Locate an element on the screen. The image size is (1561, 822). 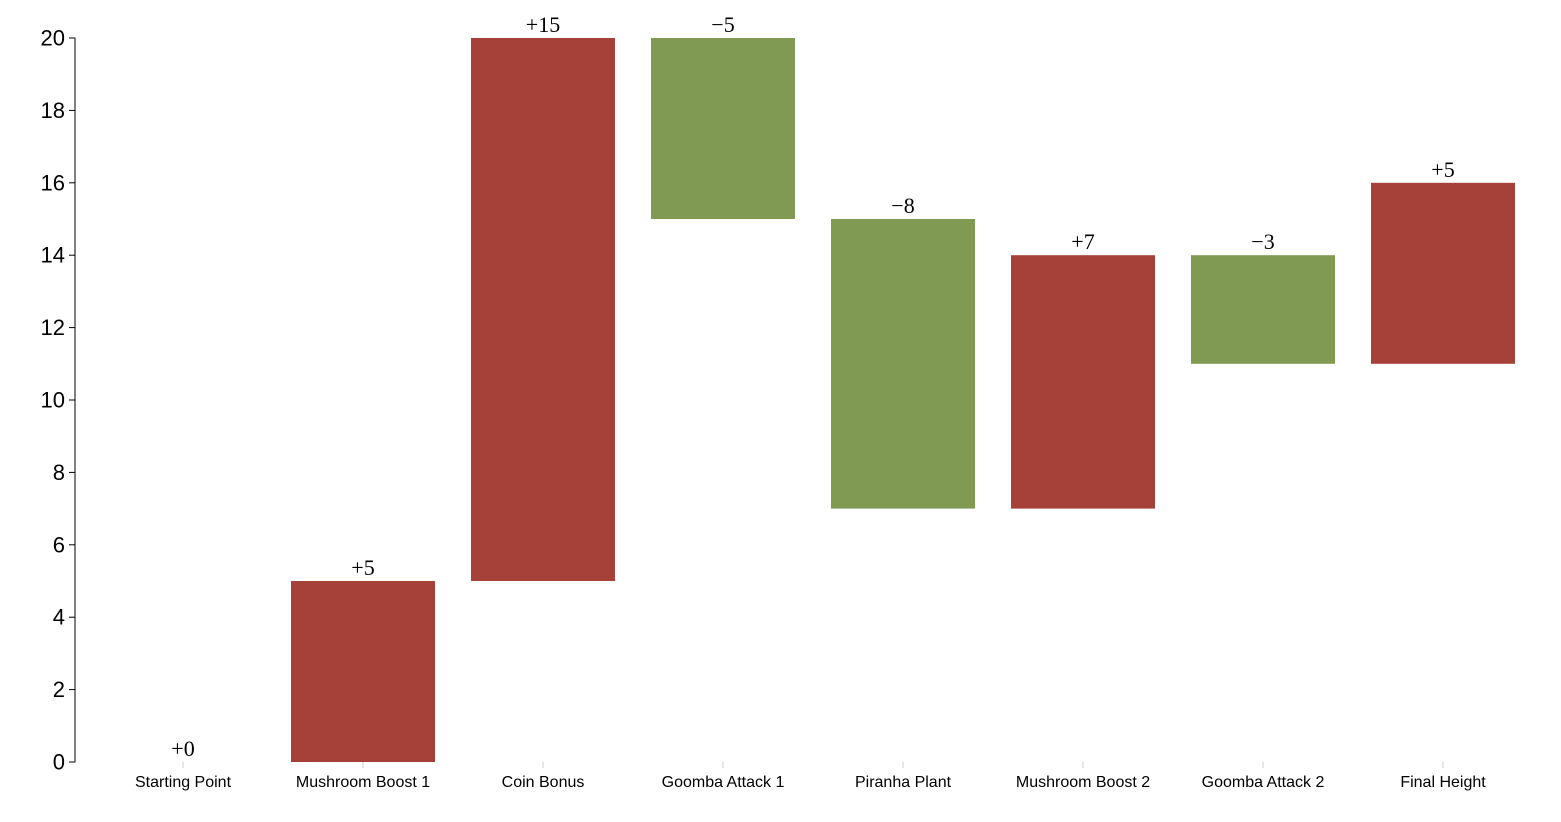
x-category-label: Mushroom Boost 1 is located at coordinates (363, 782).